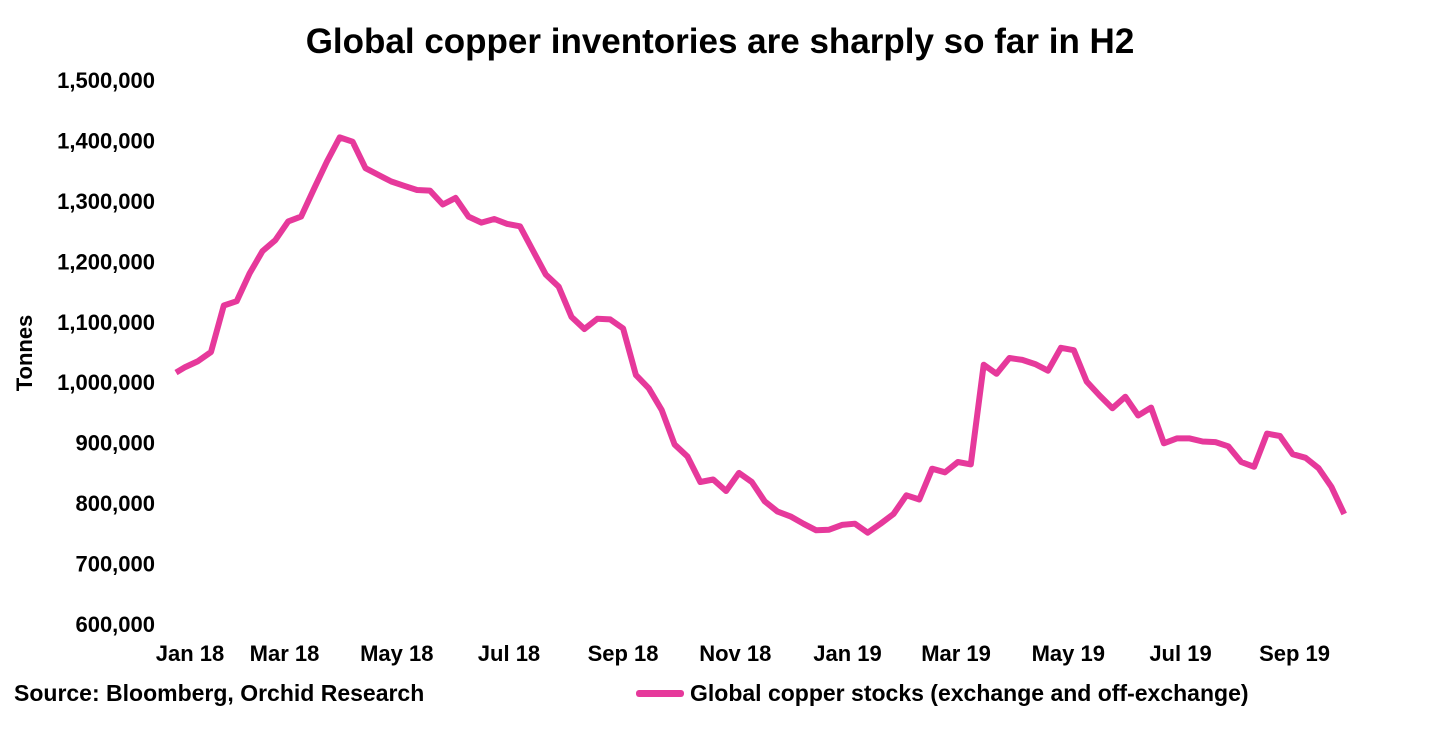 The width and height of the screenshot is (1440, 729). Describe the element at coordinates (115, 624) in the screenshot. I see `y-tick-label: 600,000` at that location.